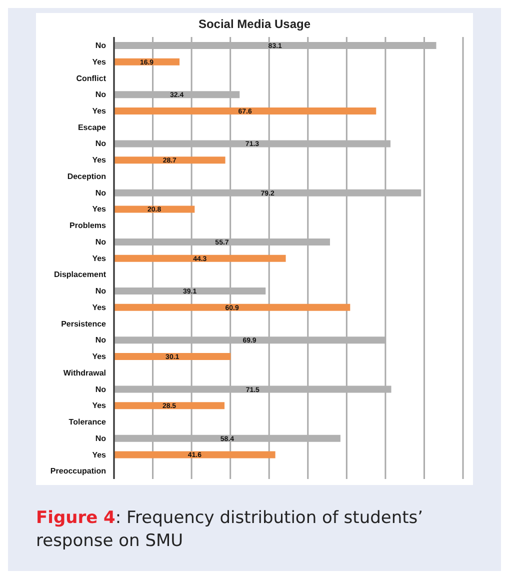 The width and height of the screenshot is (509, 574). I want to click on y-tick-label: Tolerance, so click(87, 422).